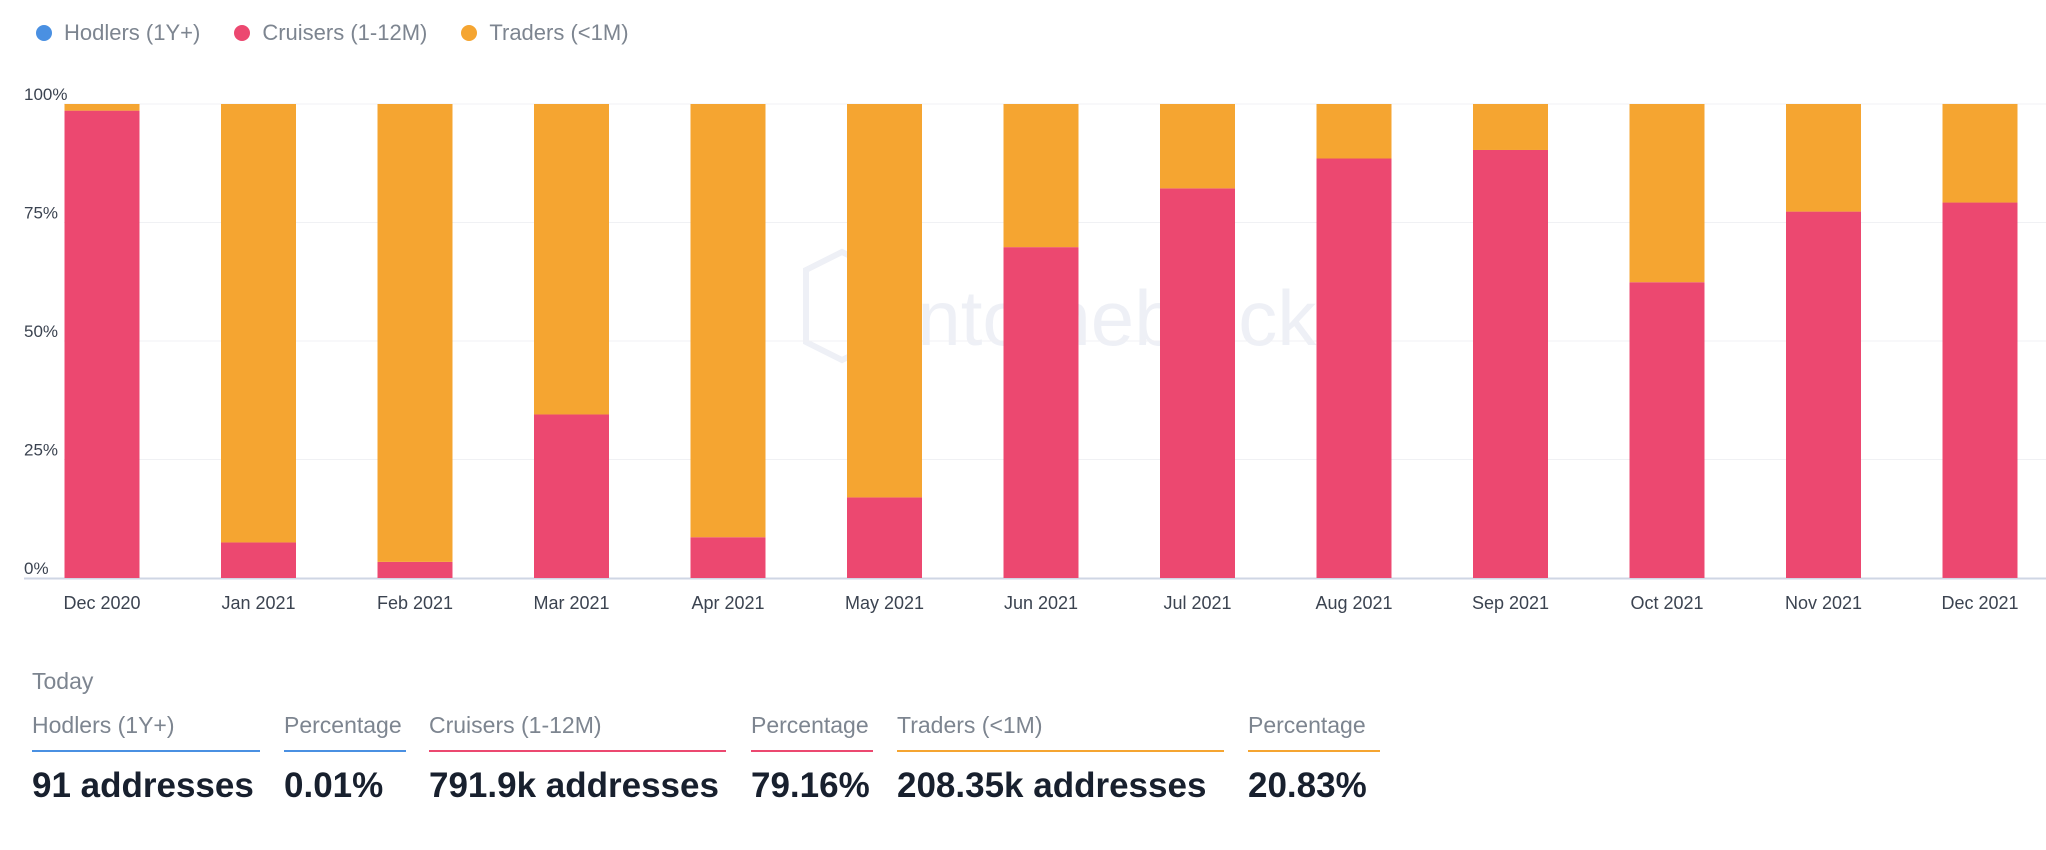  Describe the element at coordinates (41, 450) in the screenshot. I see `y-tick-label: 25%` at that location.